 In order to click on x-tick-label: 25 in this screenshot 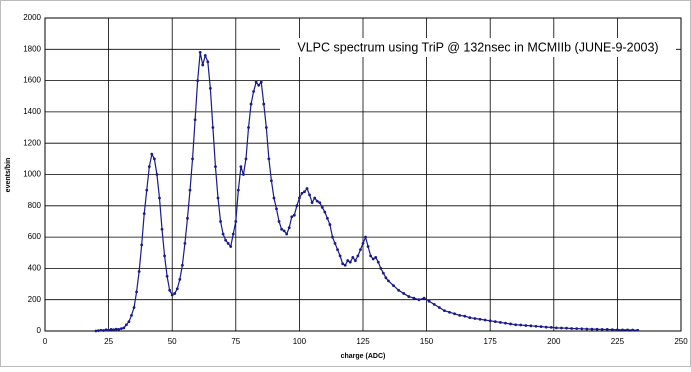, I will do `click(108, 341)`.